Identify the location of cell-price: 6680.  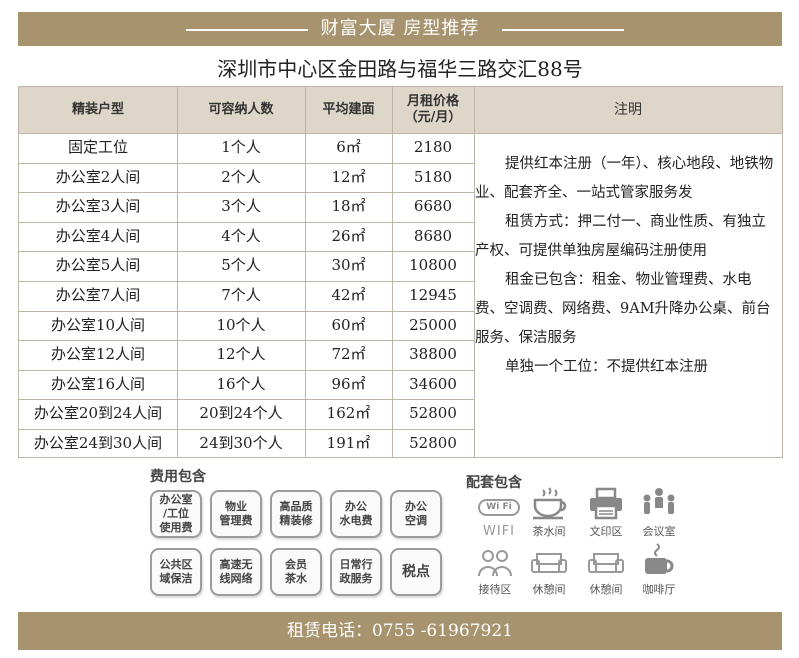
(433, 206).